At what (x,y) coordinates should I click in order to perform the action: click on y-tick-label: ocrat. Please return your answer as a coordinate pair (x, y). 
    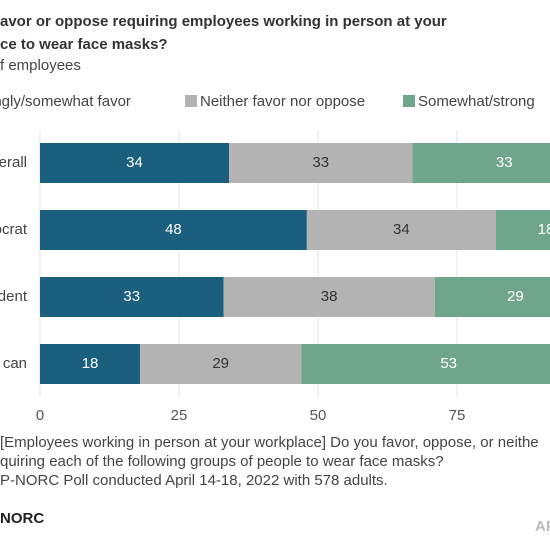
    Looking at the image, I should click on (14, 229).